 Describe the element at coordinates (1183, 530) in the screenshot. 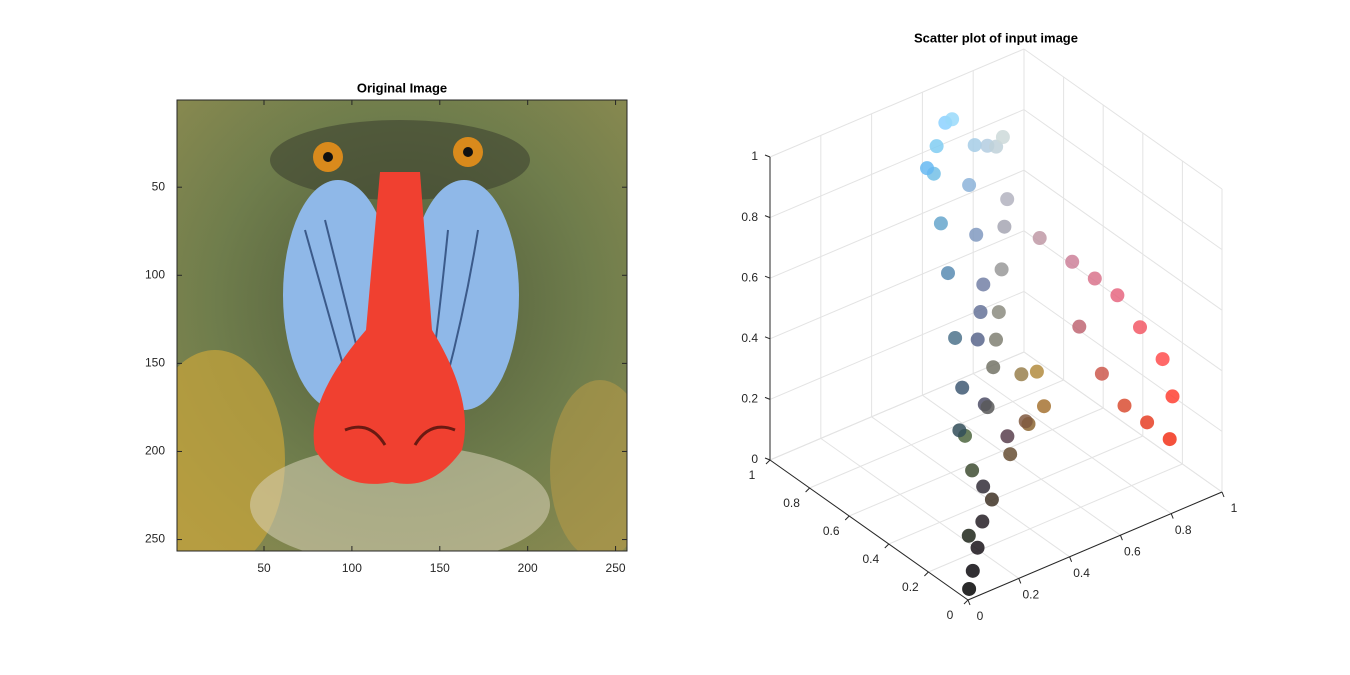

I see `x-tick-label: 0.8` at that location.